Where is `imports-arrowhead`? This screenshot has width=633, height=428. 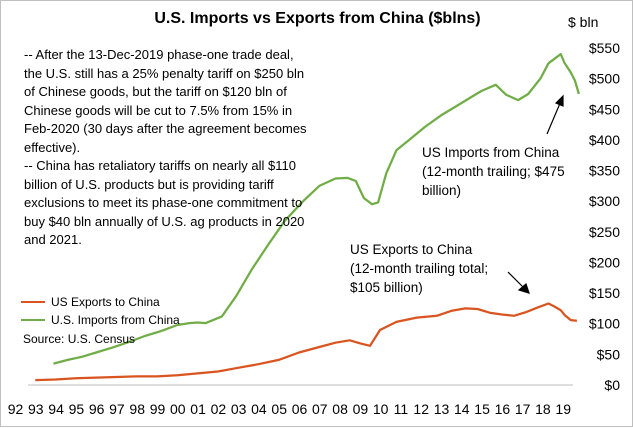
imports-arrowhead is located at coordinates (559, 100).